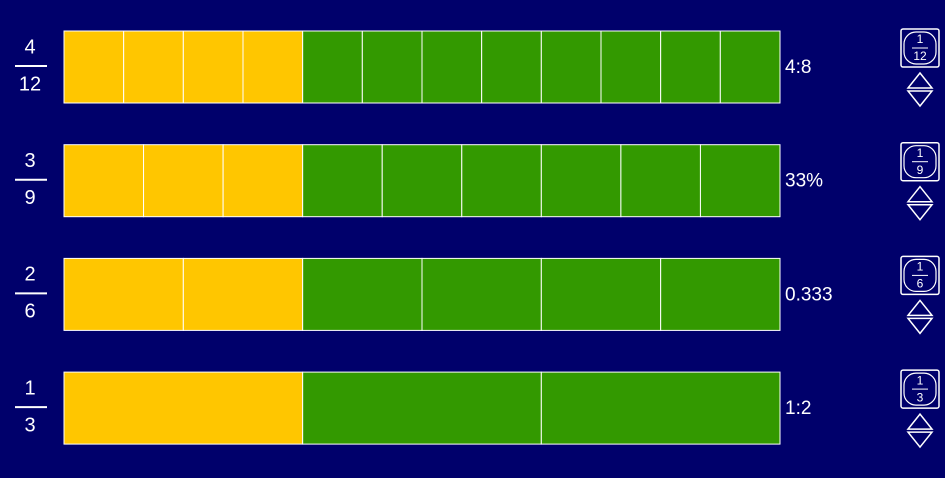 This screenshot has width=945, height=478. I want to click on numerator: 1, so click(29, 388).